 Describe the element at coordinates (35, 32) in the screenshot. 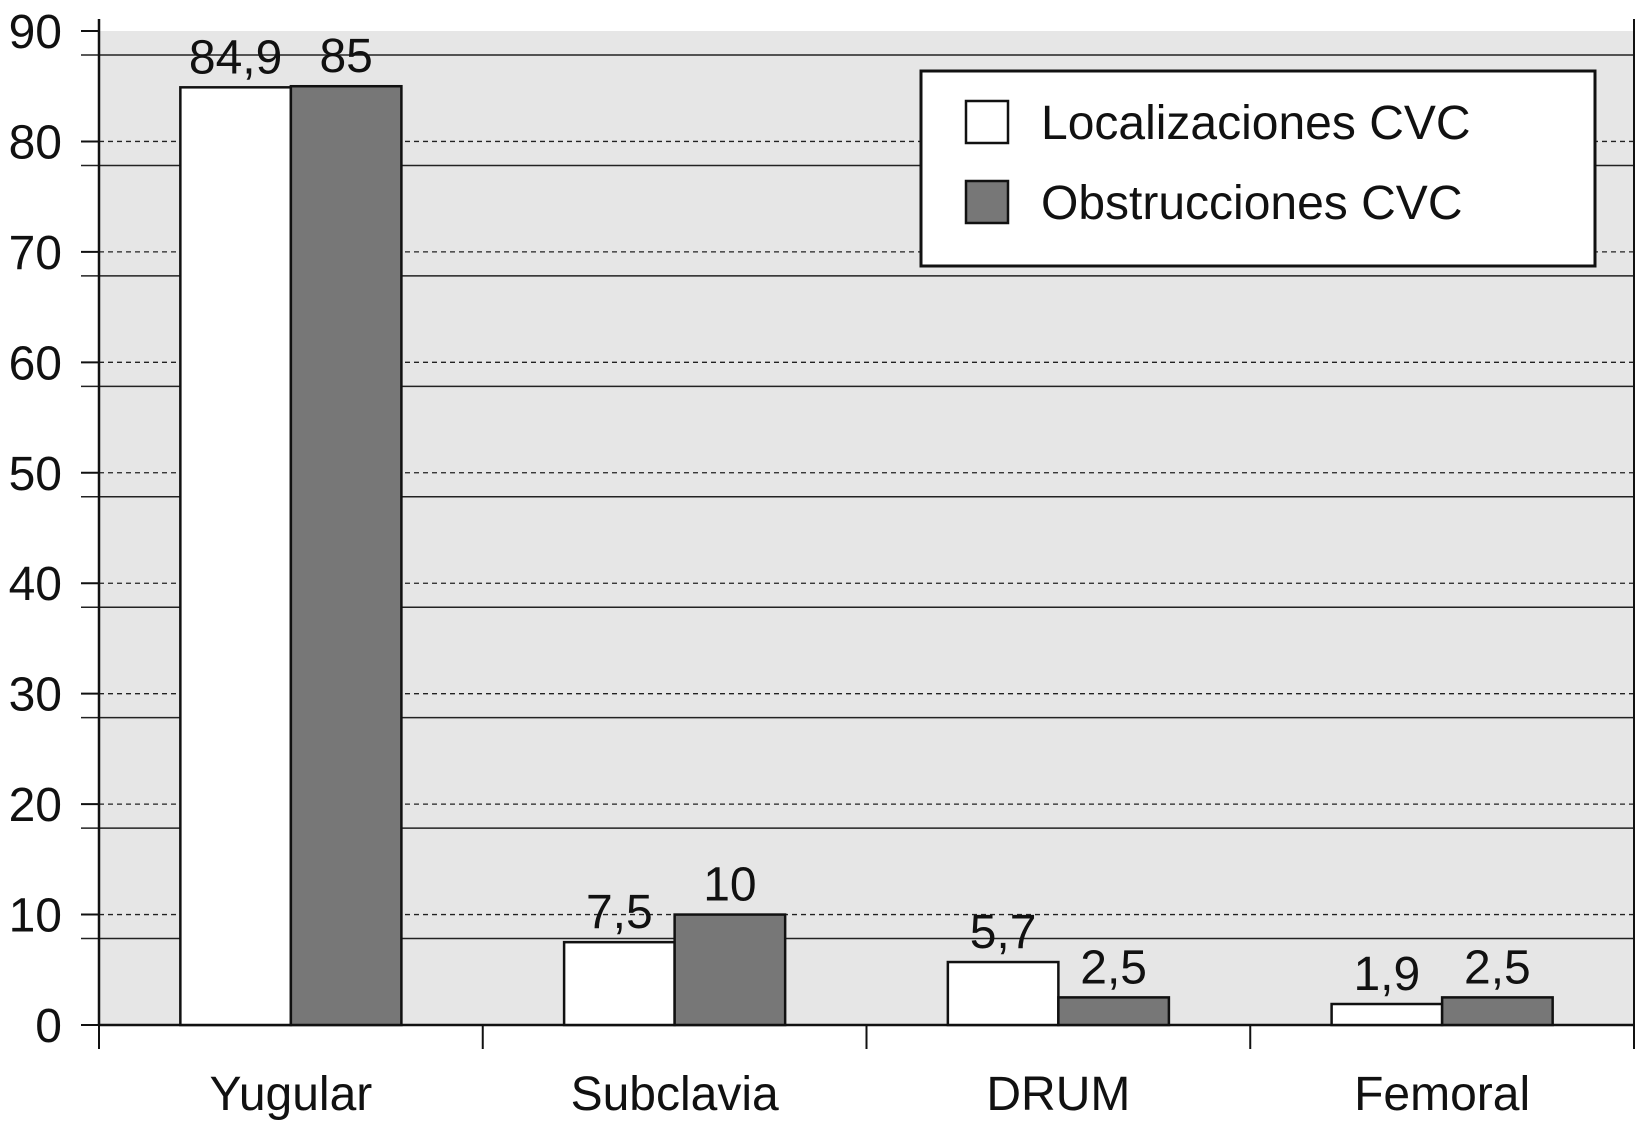

I see `y-tick-label: 90` at that location.